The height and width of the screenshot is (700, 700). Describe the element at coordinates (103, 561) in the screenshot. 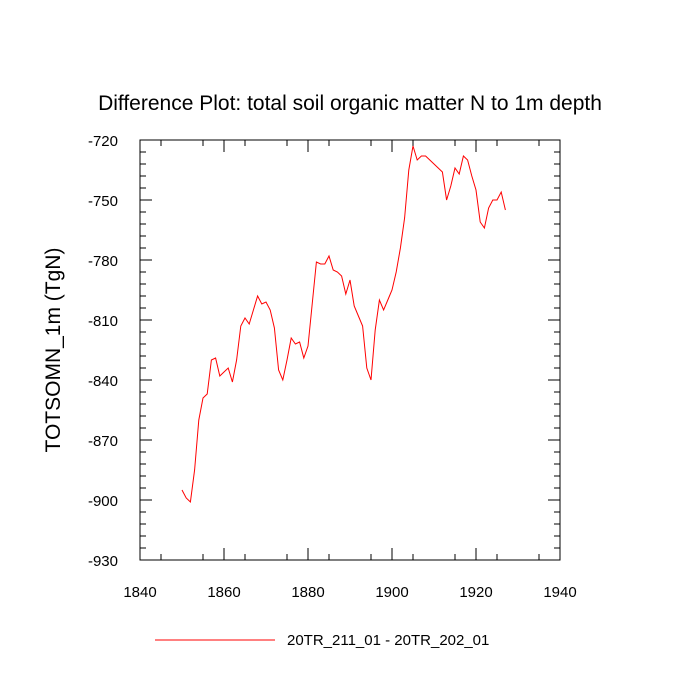

I see `y-tick-label: -930` at that location.